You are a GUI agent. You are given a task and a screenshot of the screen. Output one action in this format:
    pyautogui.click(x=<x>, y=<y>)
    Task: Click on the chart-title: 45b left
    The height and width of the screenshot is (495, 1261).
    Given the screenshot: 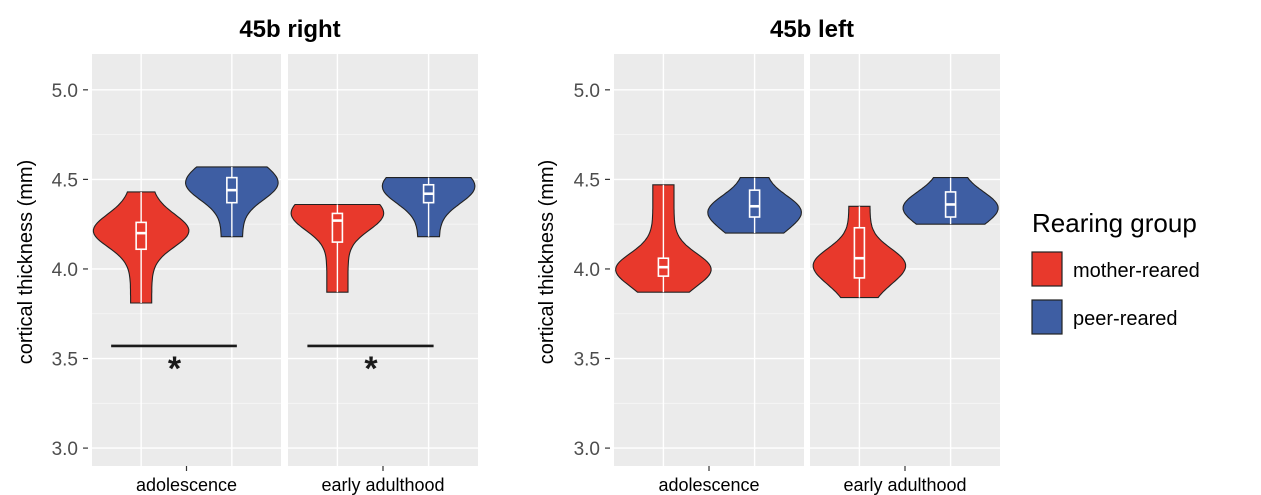 What is the action you would take?
    pyautogui.click(x=812, y=29)
    